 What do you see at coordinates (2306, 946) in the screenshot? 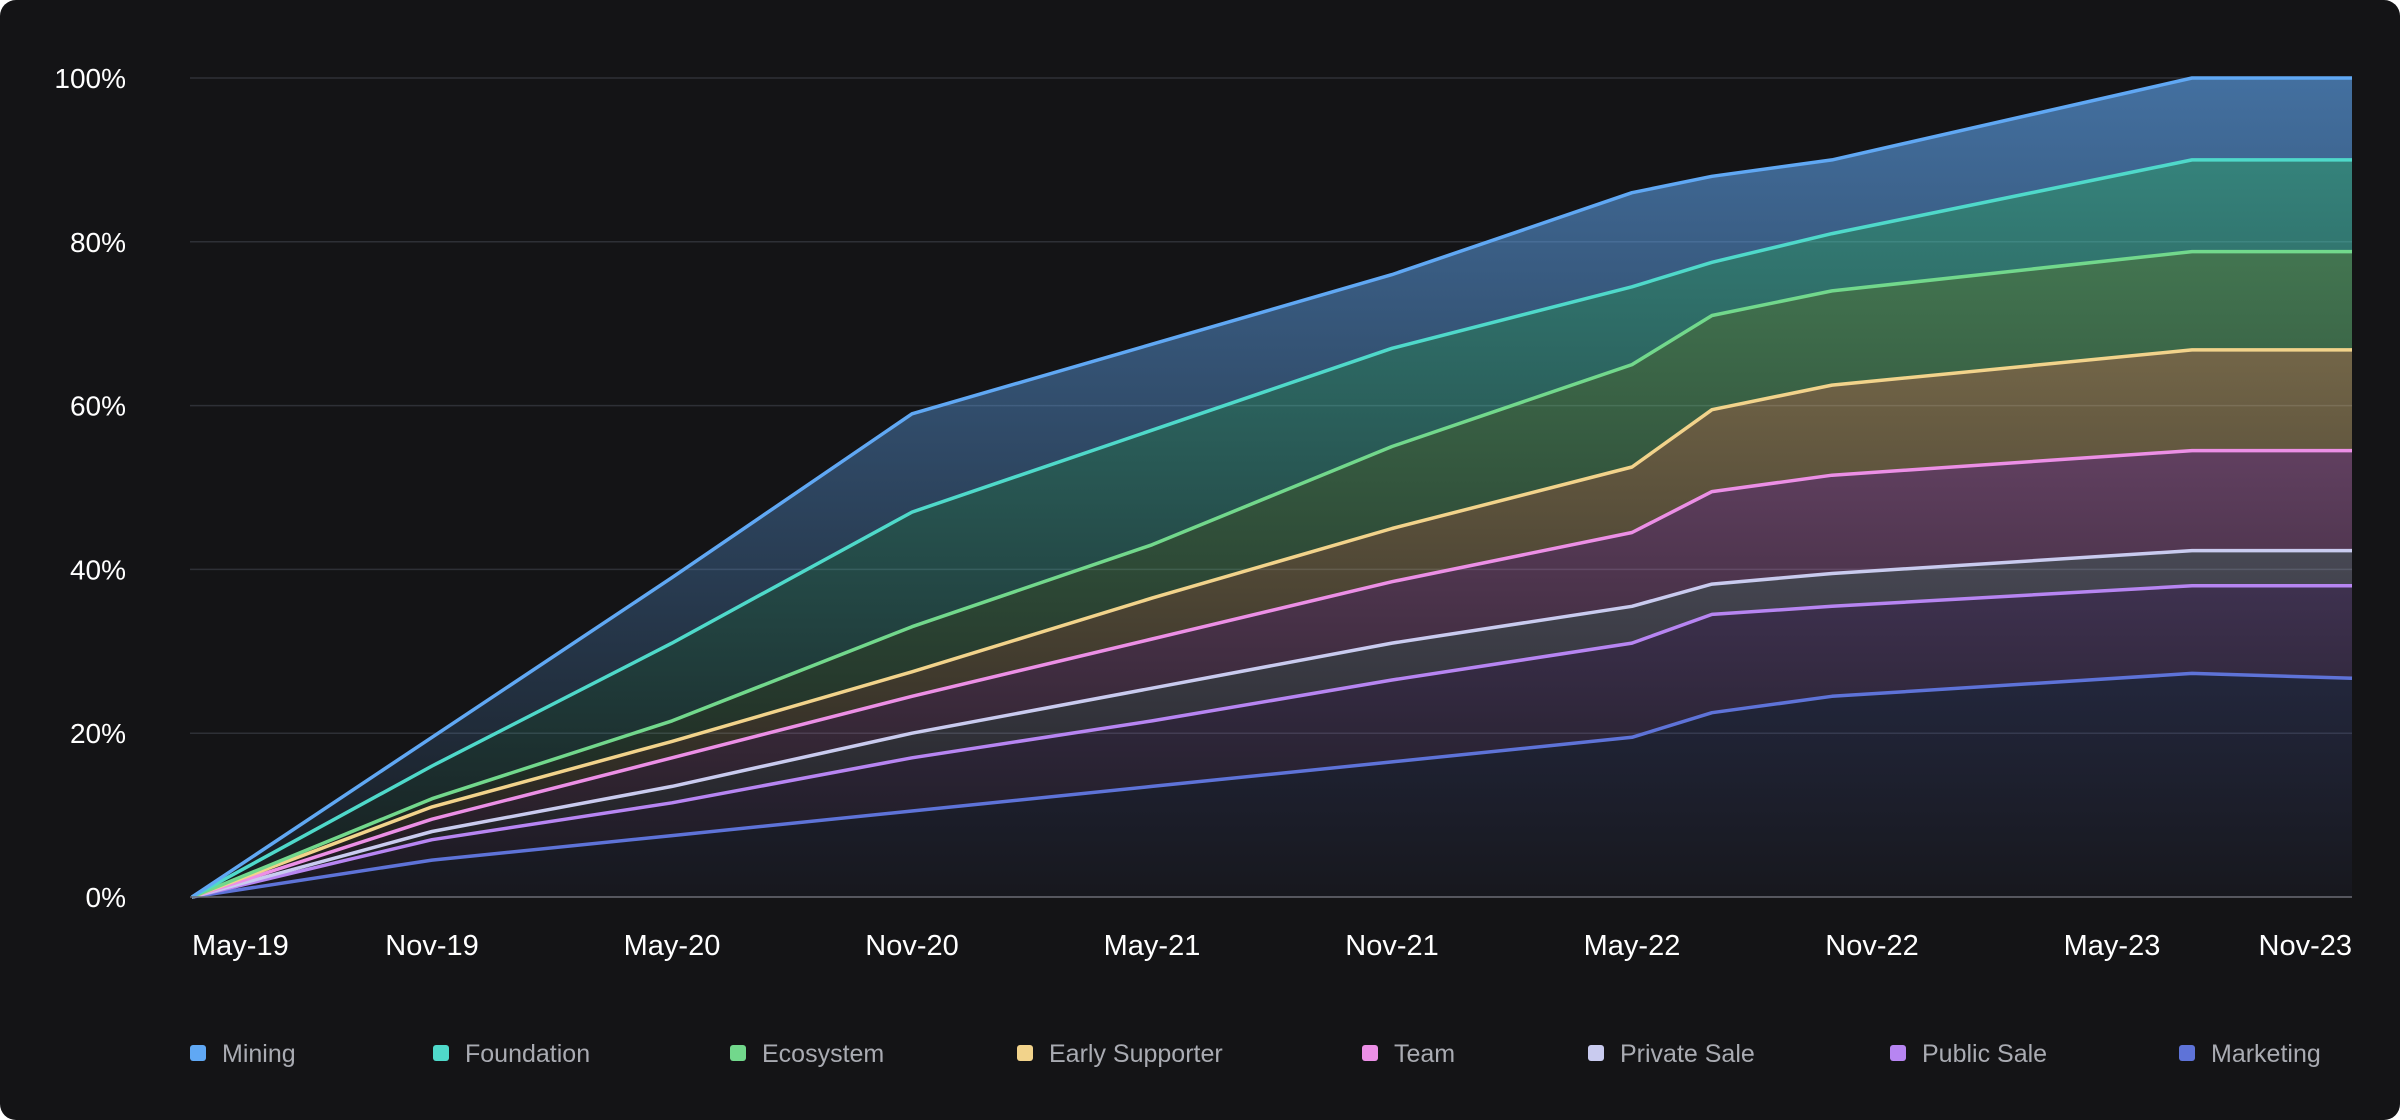
I see `x-tick-label: Nov-23` at bounding box center [2306, 946].